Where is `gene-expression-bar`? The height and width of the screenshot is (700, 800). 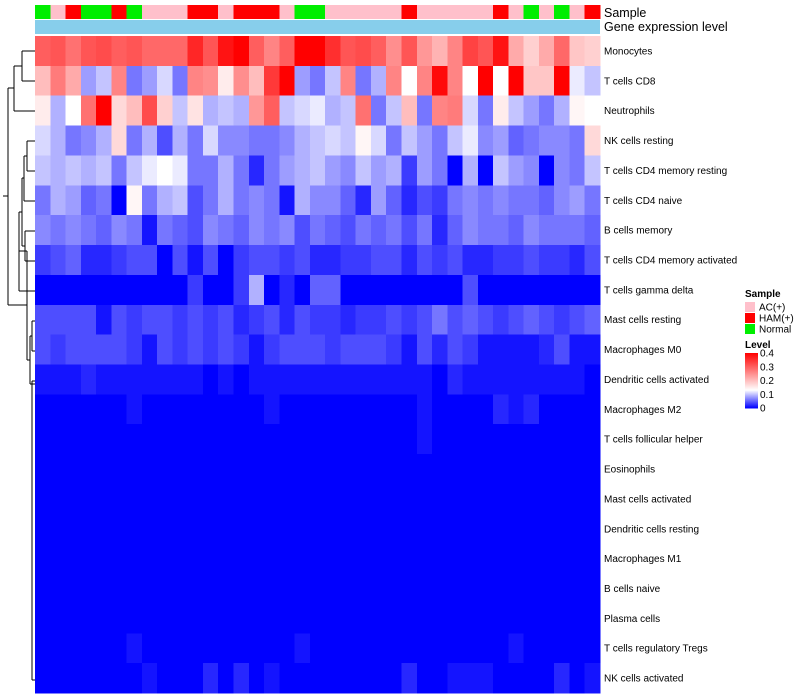 gene-expression-bar is located at coordinates (317, 27).